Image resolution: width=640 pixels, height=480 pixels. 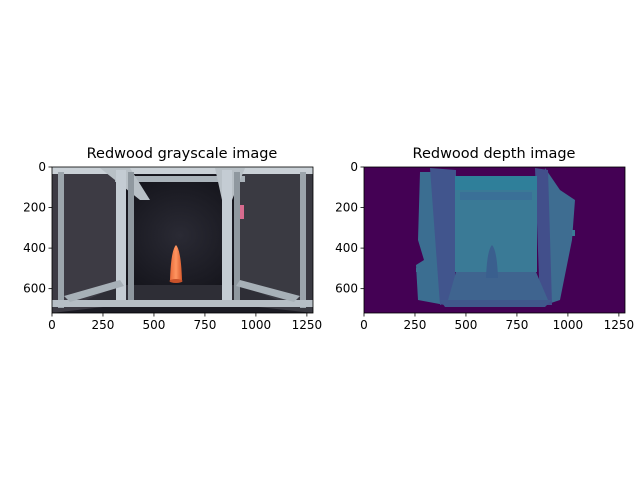 I want to click on left-y-axis: 0 200 400 600, so click(x=37, y=228).